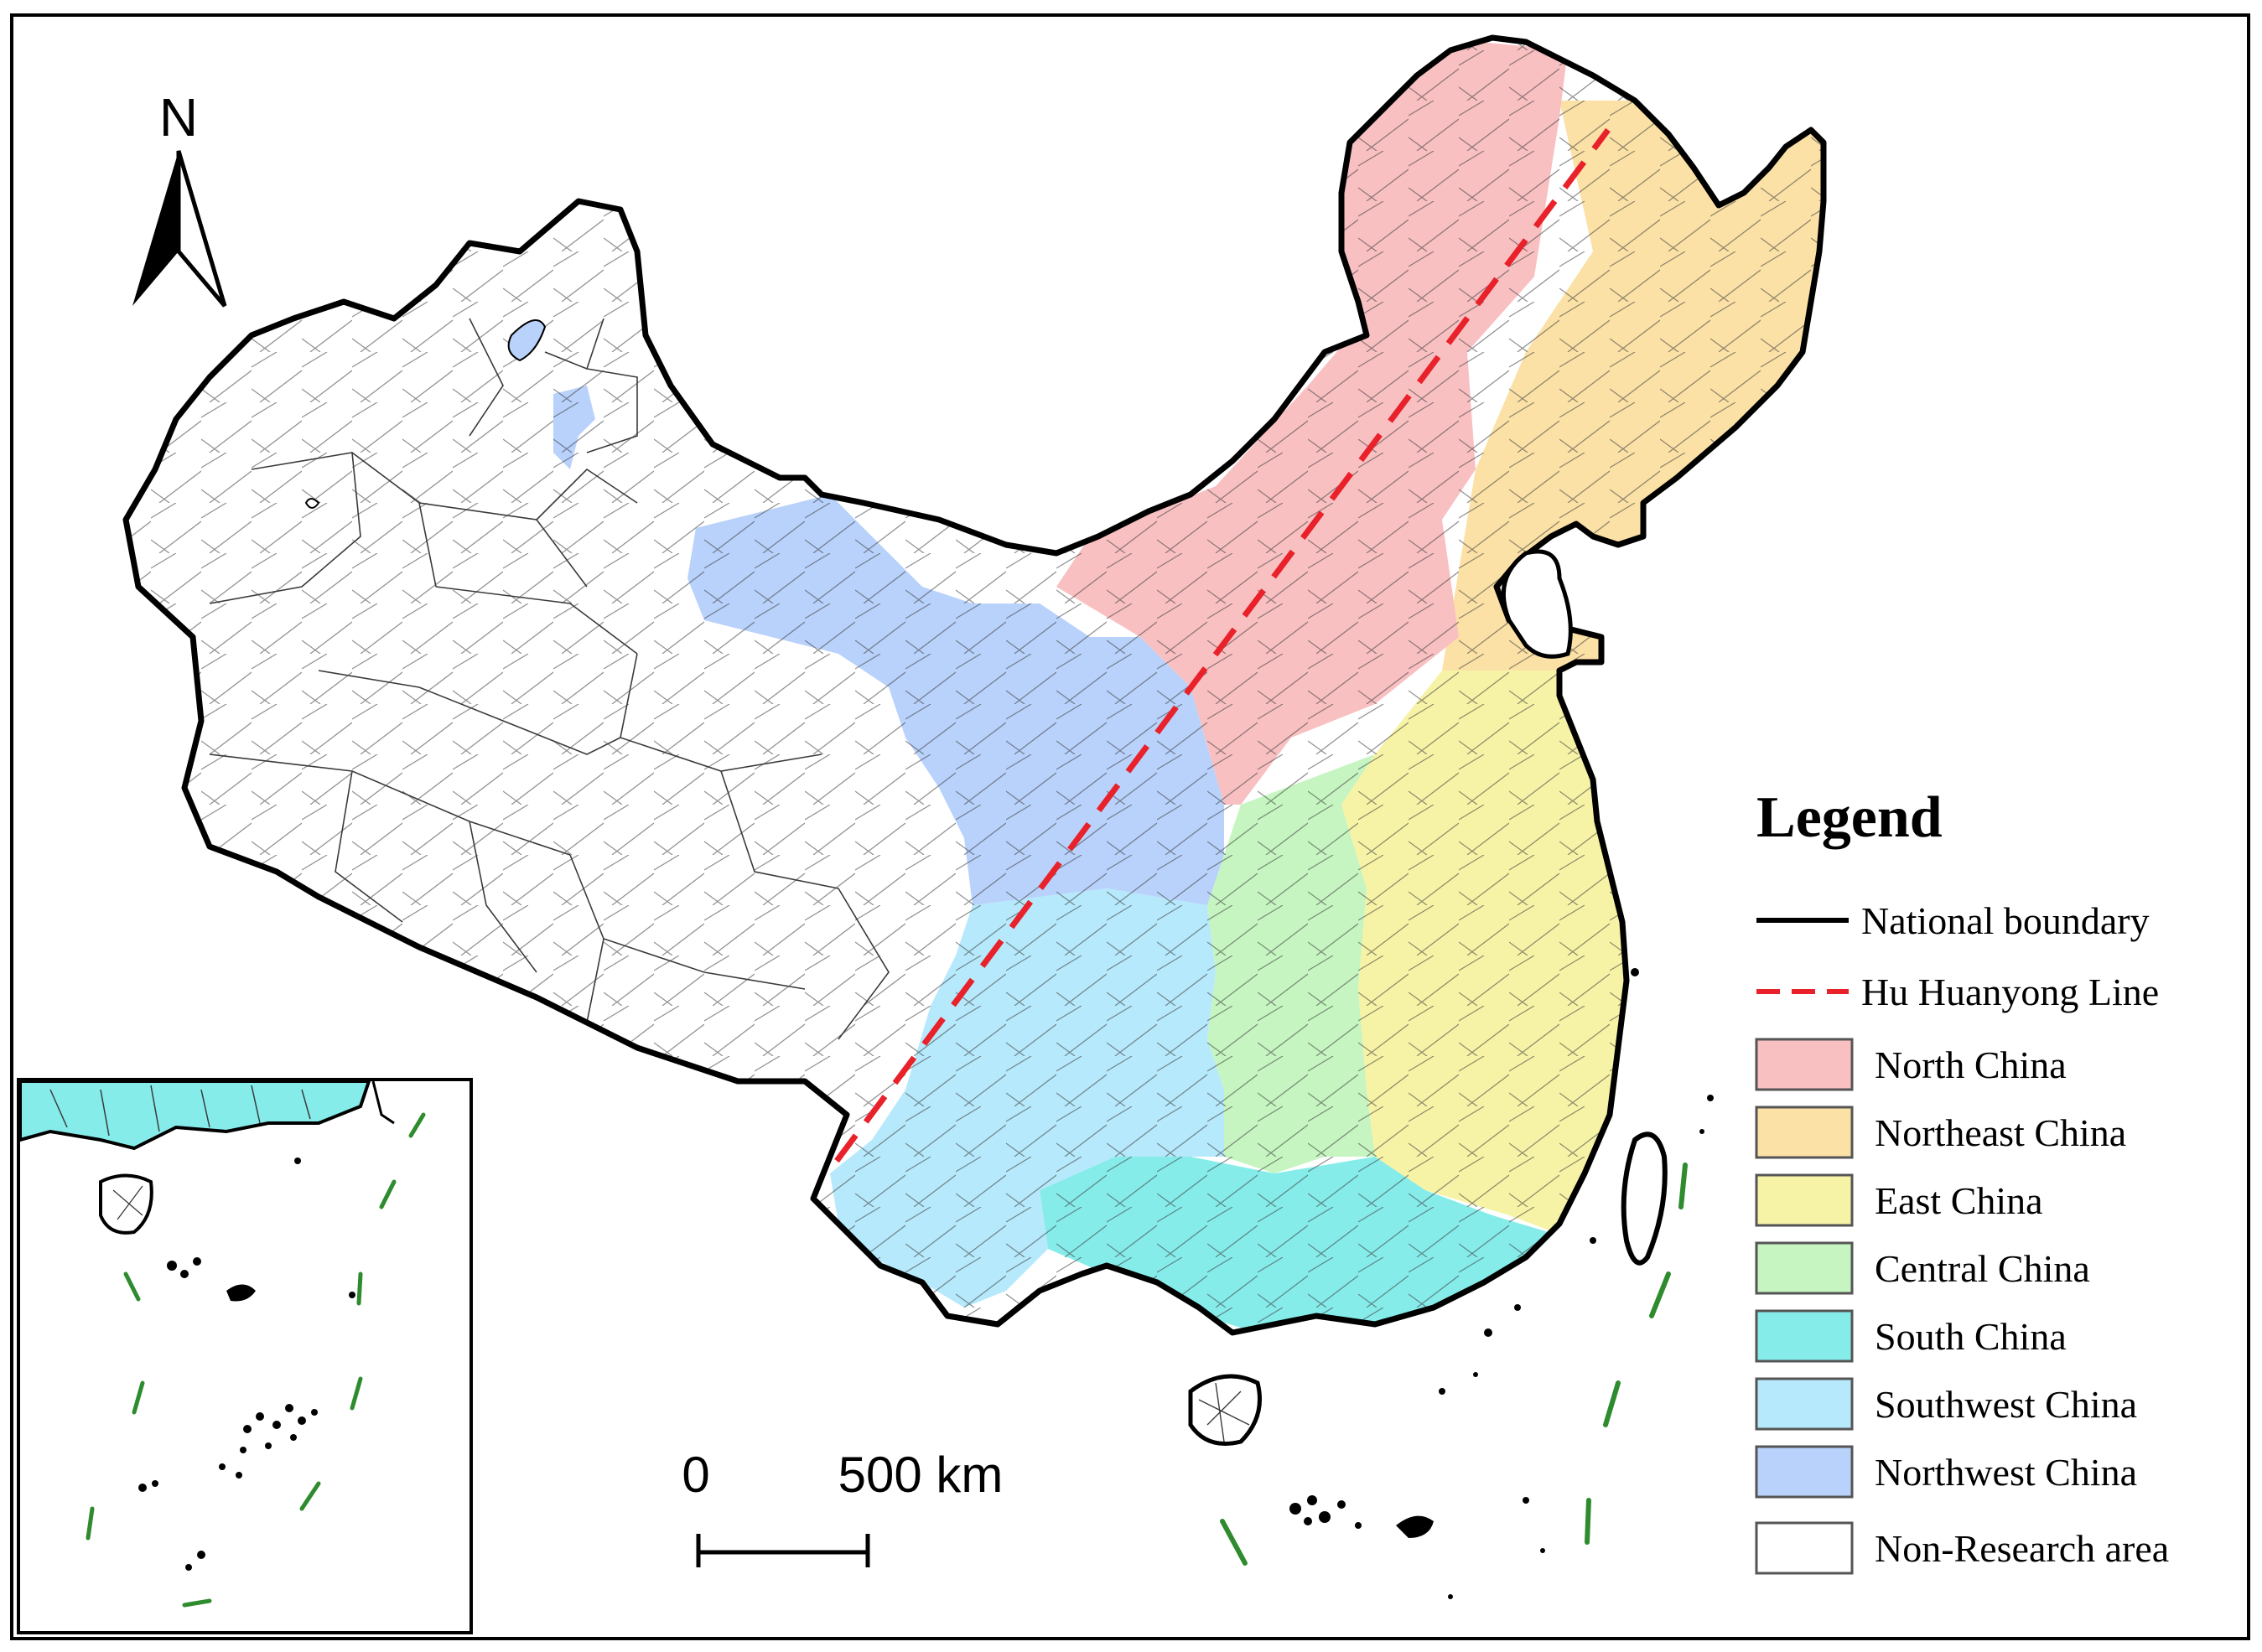  I want to click on scale-bar: 0 500 km, so click(842, 1507).